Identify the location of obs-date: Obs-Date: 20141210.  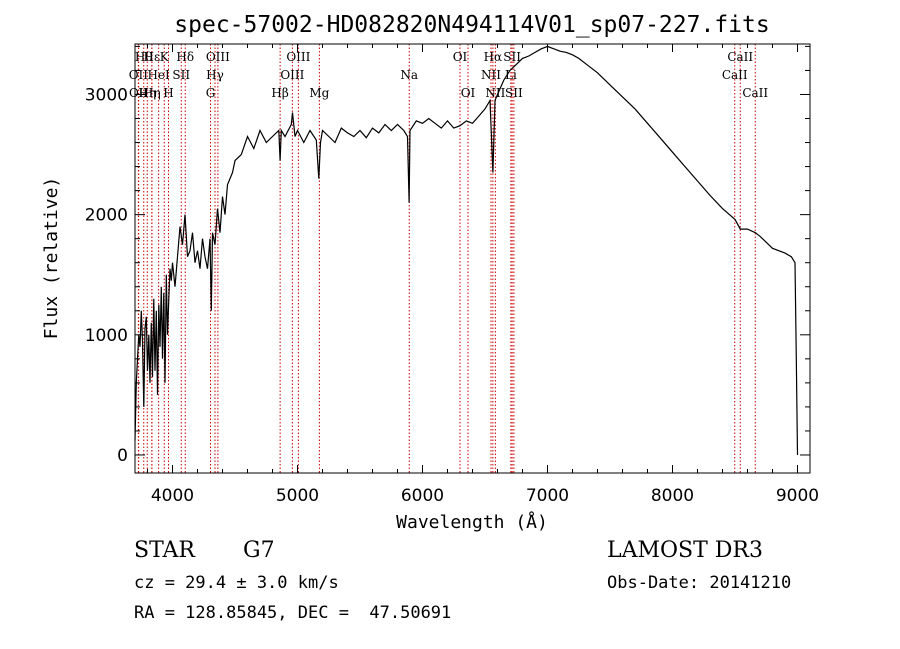
(699, 583).